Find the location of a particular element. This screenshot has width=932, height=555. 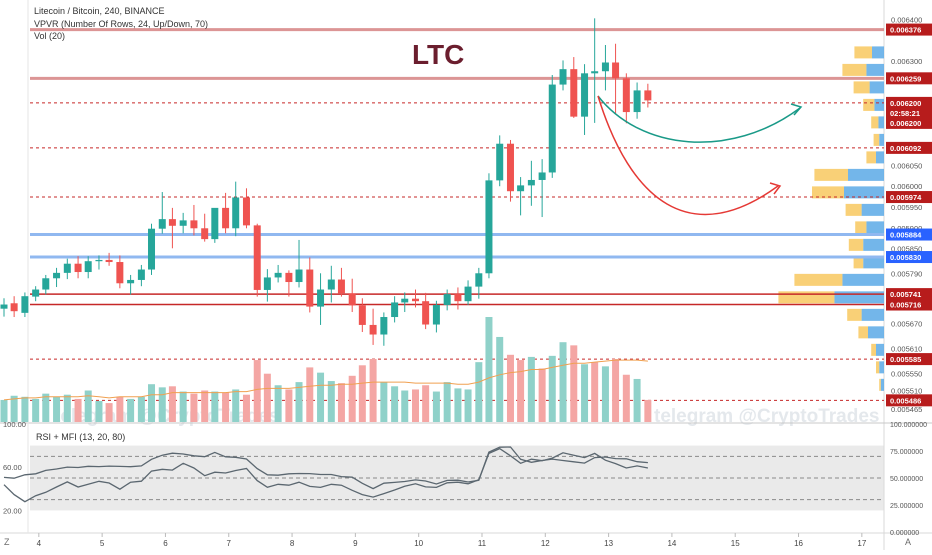

price-label: 0.005716 is located at coordinates (905, 305).